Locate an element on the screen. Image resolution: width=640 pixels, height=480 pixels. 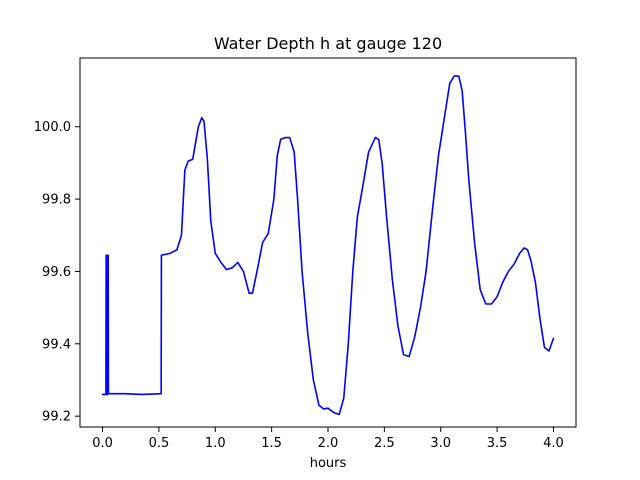
y-tick-label: 99.6 is located at coordinates (56, 272).